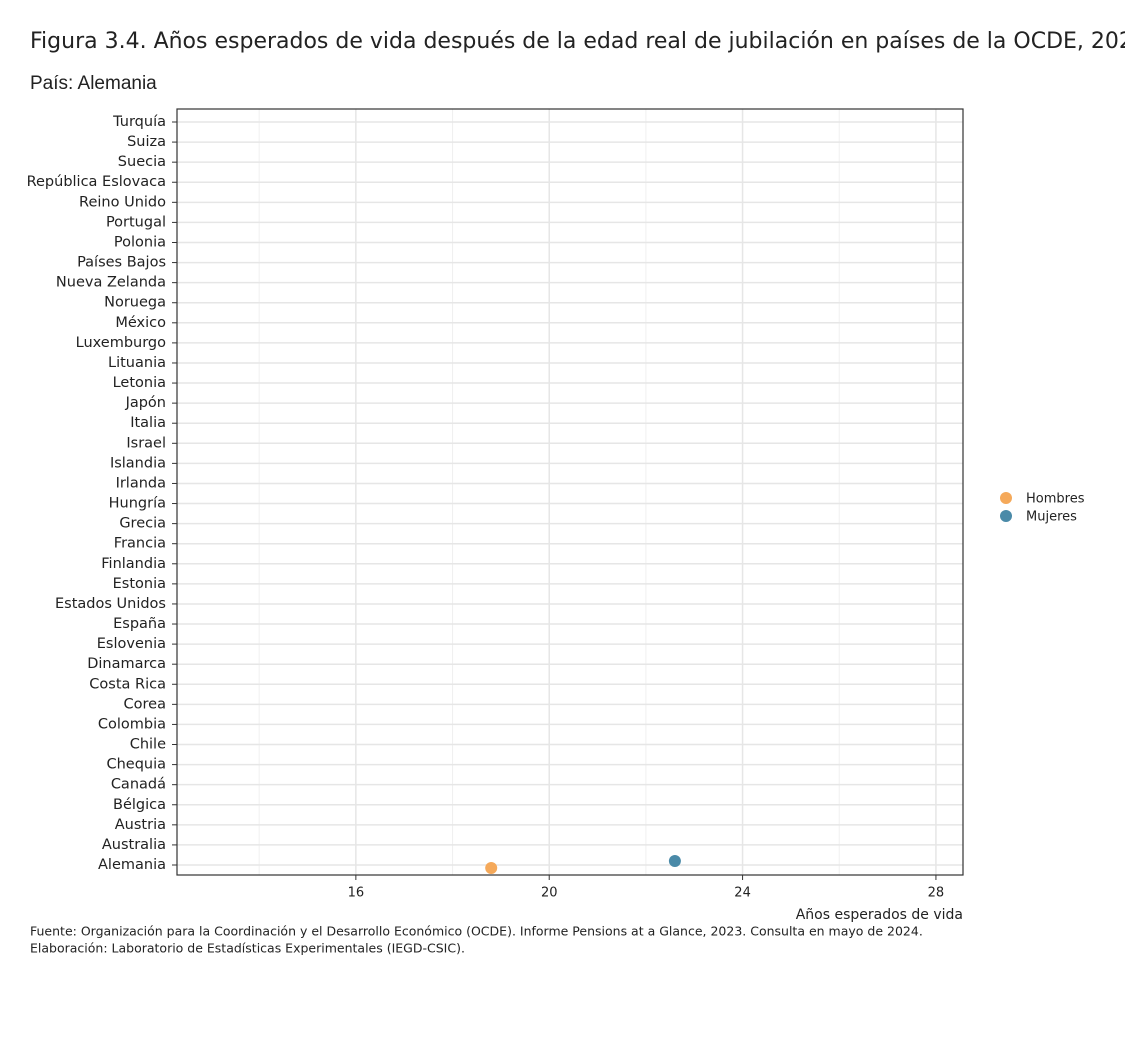 This screenshot has height=1054, width=1125. I want to click on y-tick-label: Luxemburgo, so click(121, 343).